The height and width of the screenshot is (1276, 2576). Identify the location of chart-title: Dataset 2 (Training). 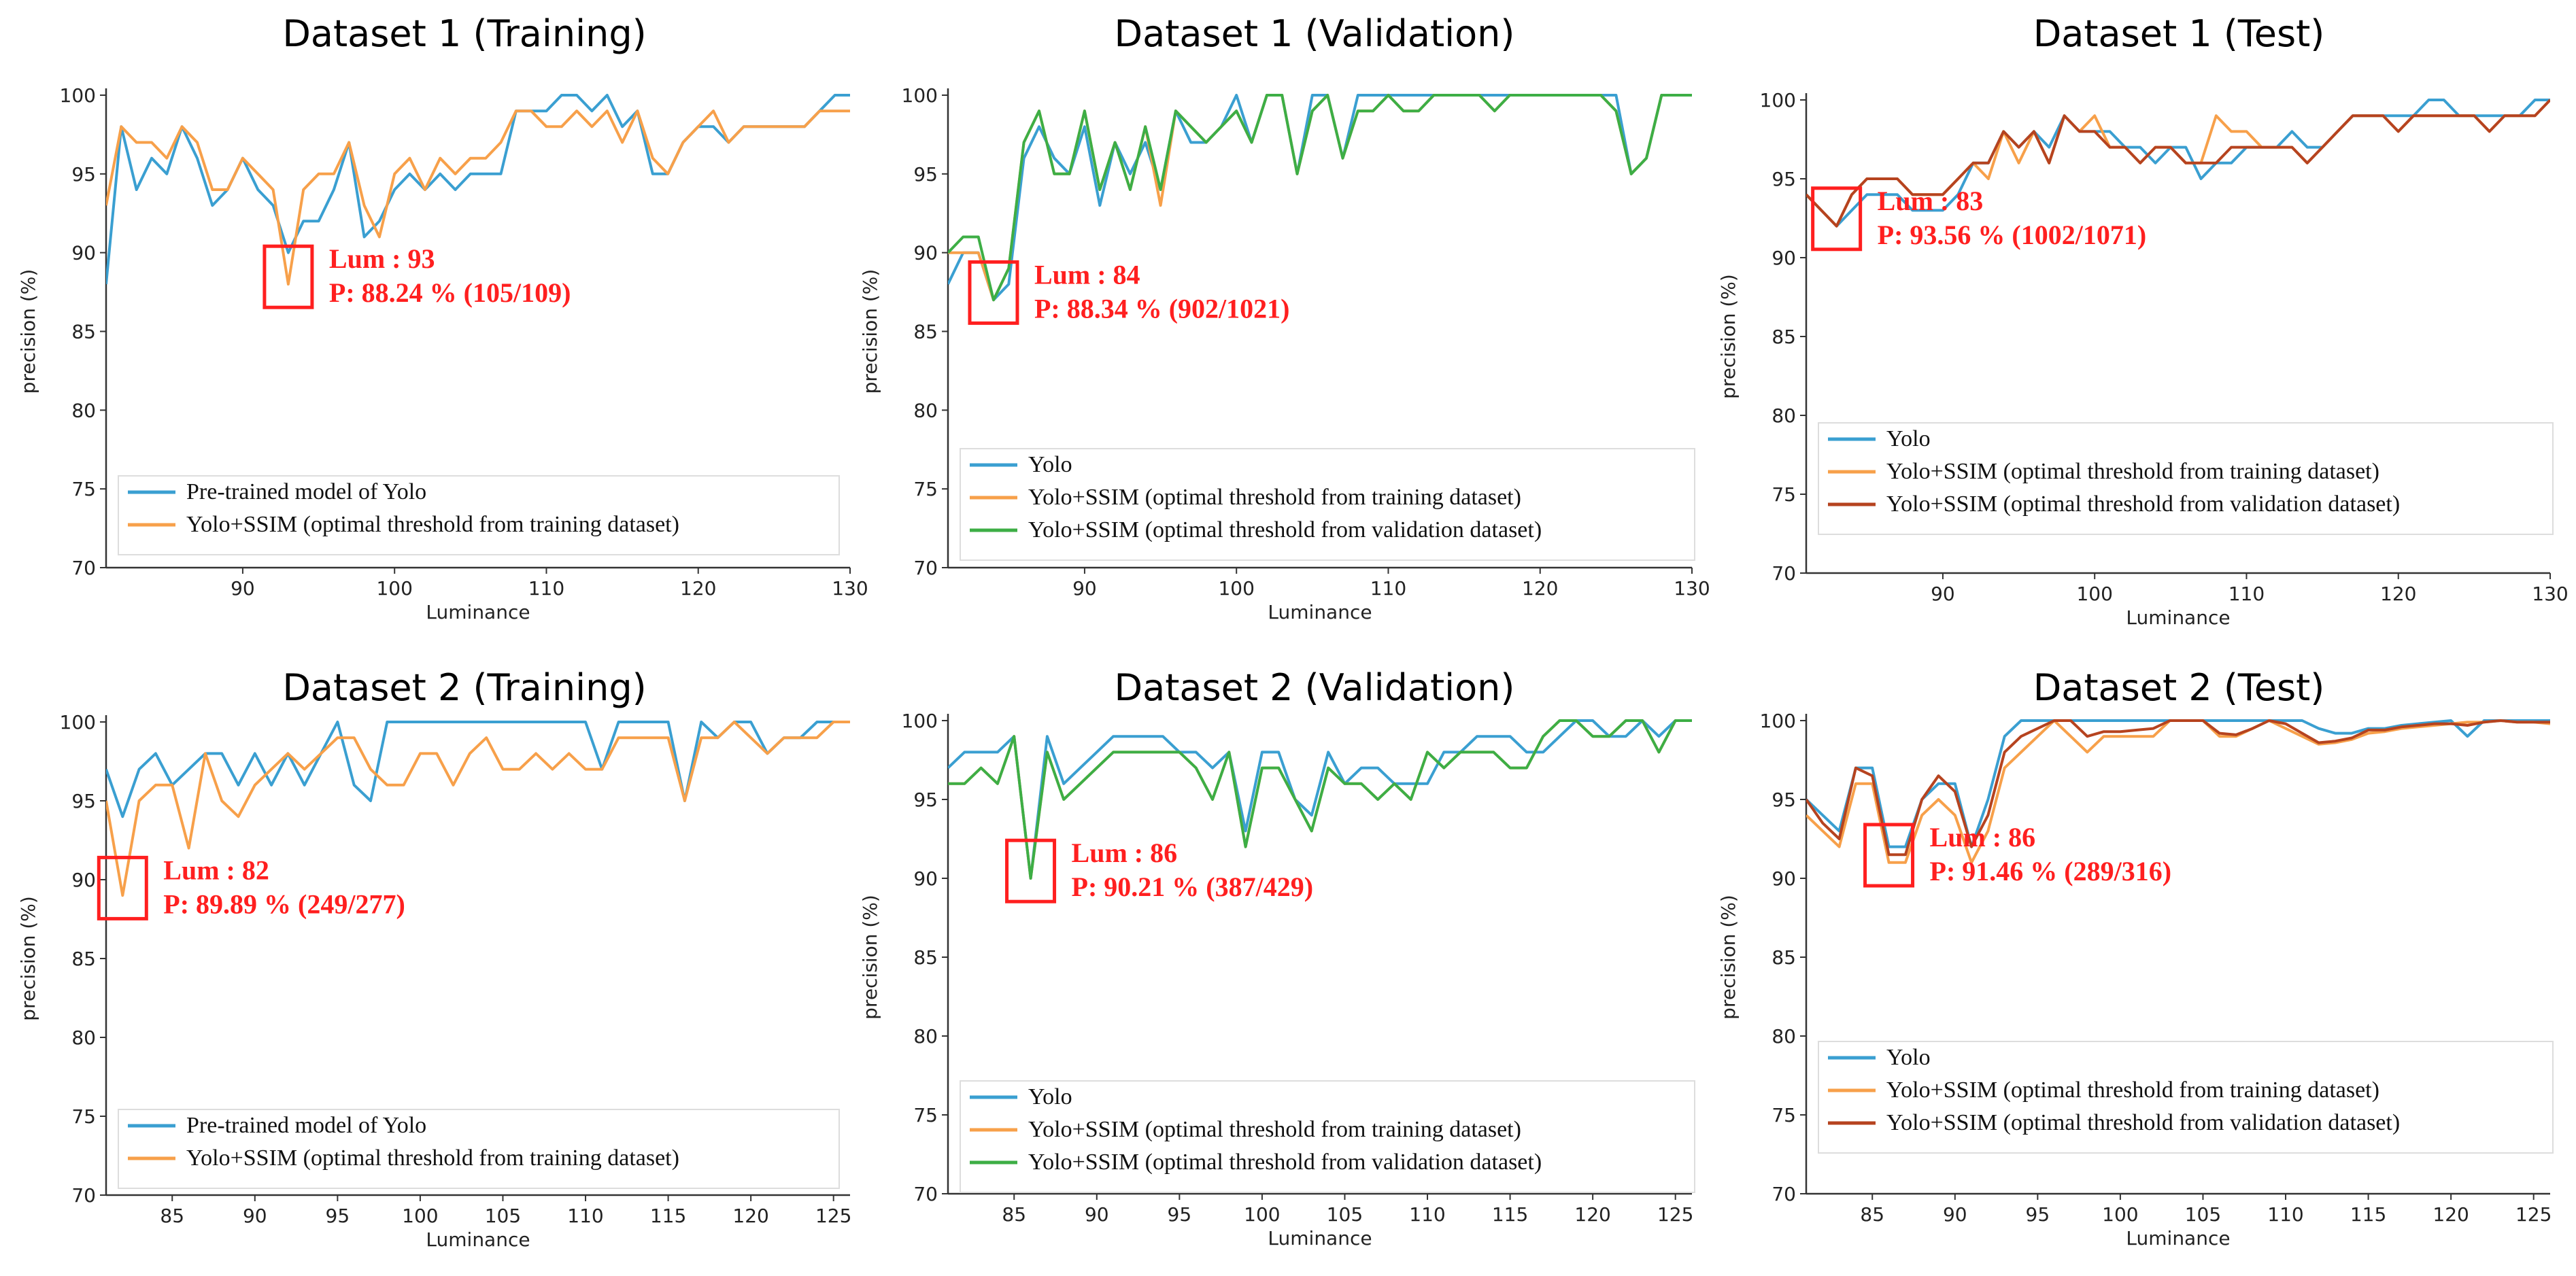
(464, 688).